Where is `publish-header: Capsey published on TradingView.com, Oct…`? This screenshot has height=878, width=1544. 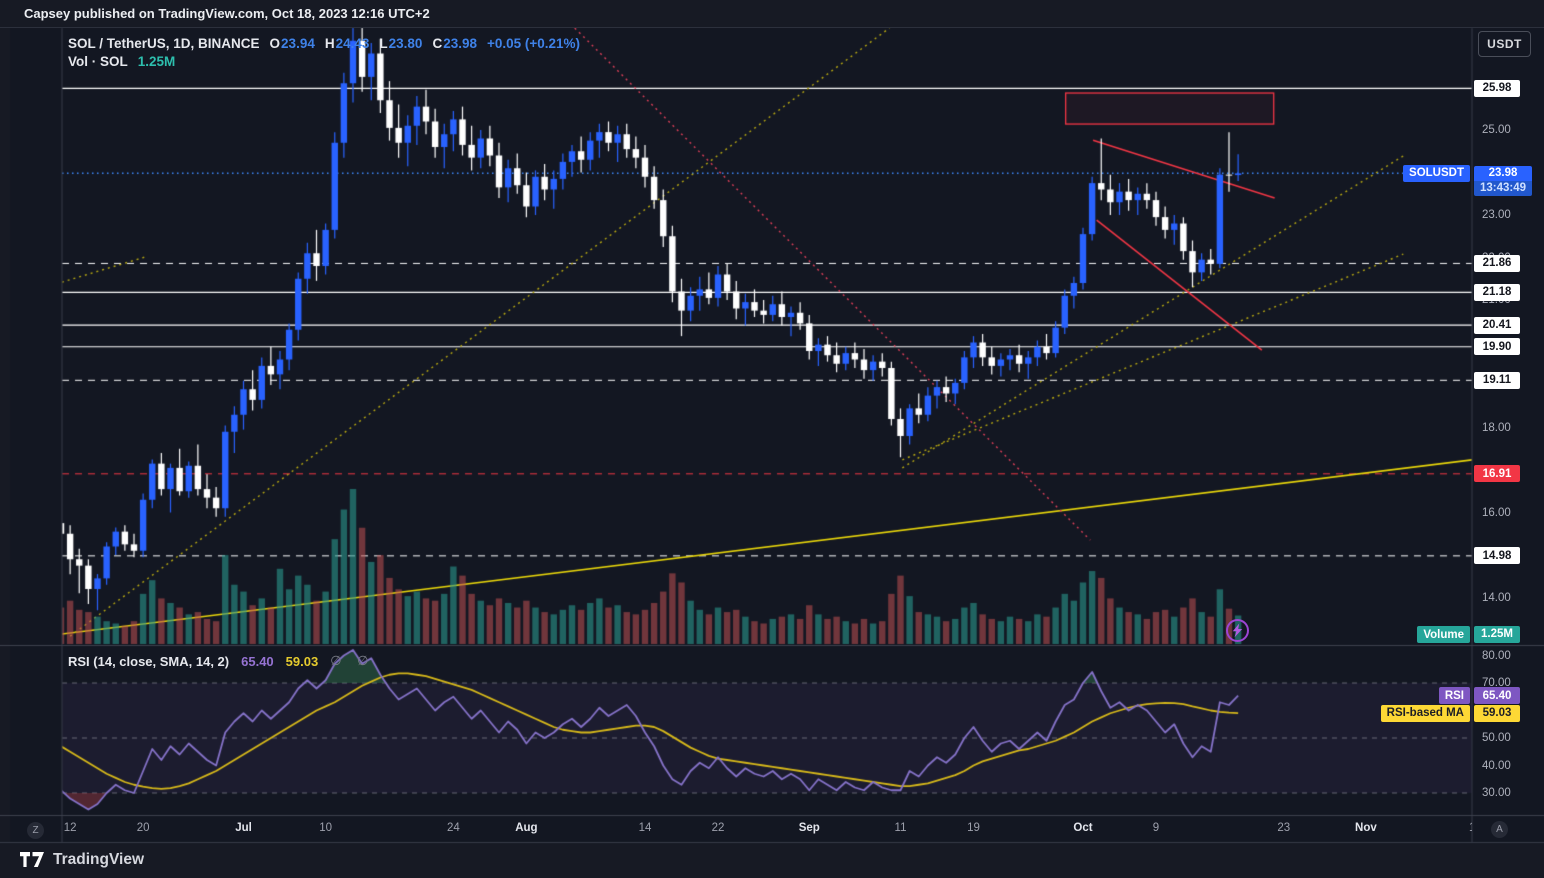
publish-header: Capsey published on TradingView.com, Oct… is located at coordinates (772, 14).